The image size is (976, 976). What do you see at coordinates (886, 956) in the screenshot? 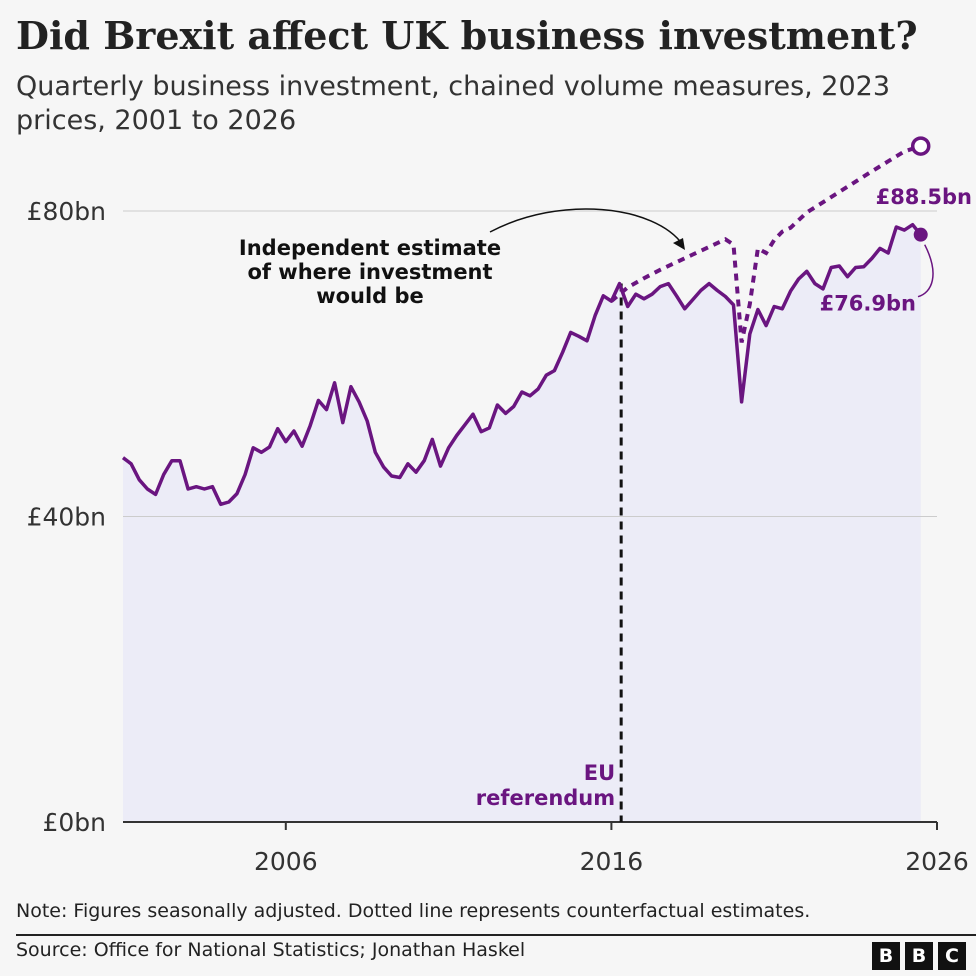
I see `logo-letter-b1: B` at bounding box center [886, 956].